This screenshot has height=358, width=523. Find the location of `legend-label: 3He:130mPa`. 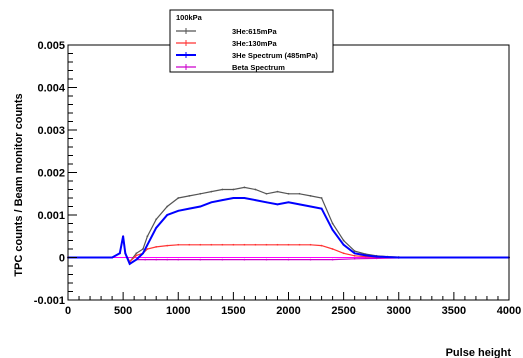

legend-label: 3He:130mPa is located at coordinates (254, 43).